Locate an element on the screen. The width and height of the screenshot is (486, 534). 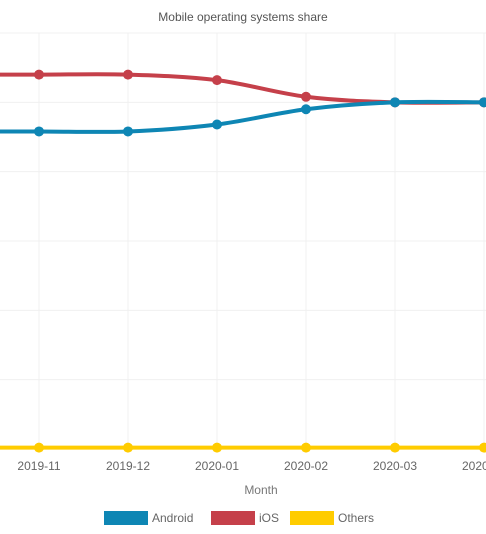
legend-swatch-ios is located at coordinates (233, 518).